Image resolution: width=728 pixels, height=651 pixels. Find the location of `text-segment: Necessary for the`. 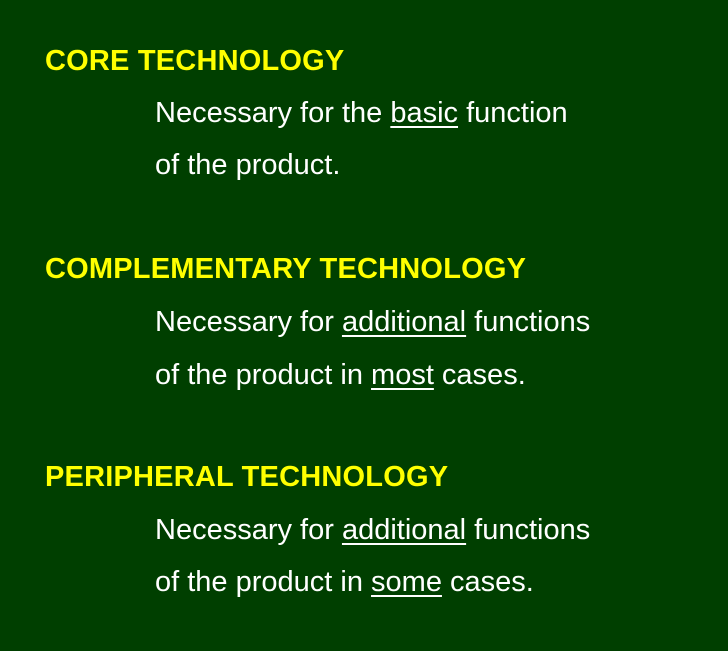

text-segment: Necessary for the is located at coordinates (273, 113).